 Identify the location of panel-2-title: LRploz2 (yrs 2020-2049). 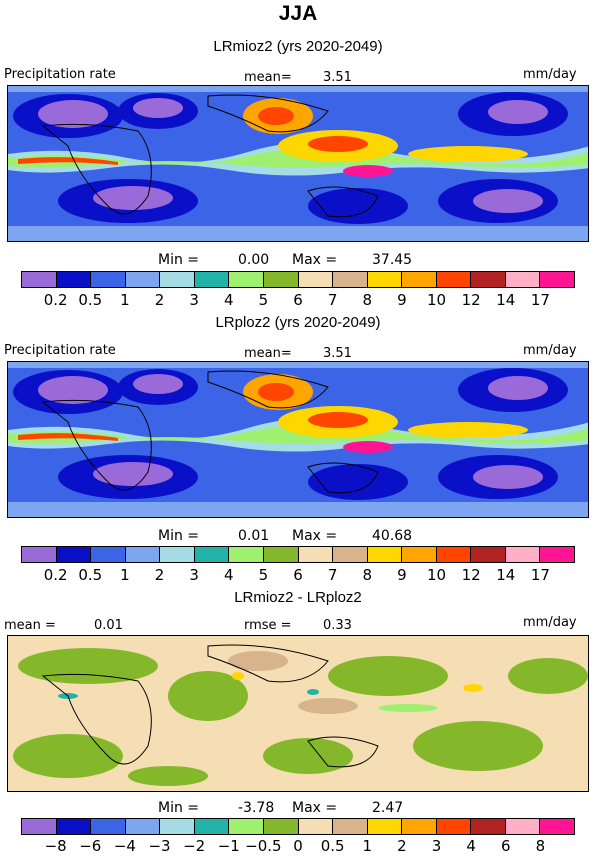
(298, 322).